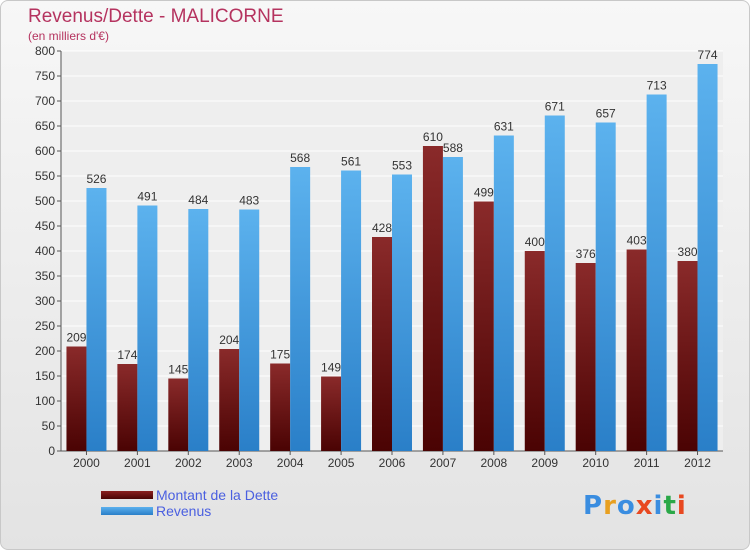 This screenshot has width=750, height=550. I want to click on data-label-revenus: 713, so click(657, 86).